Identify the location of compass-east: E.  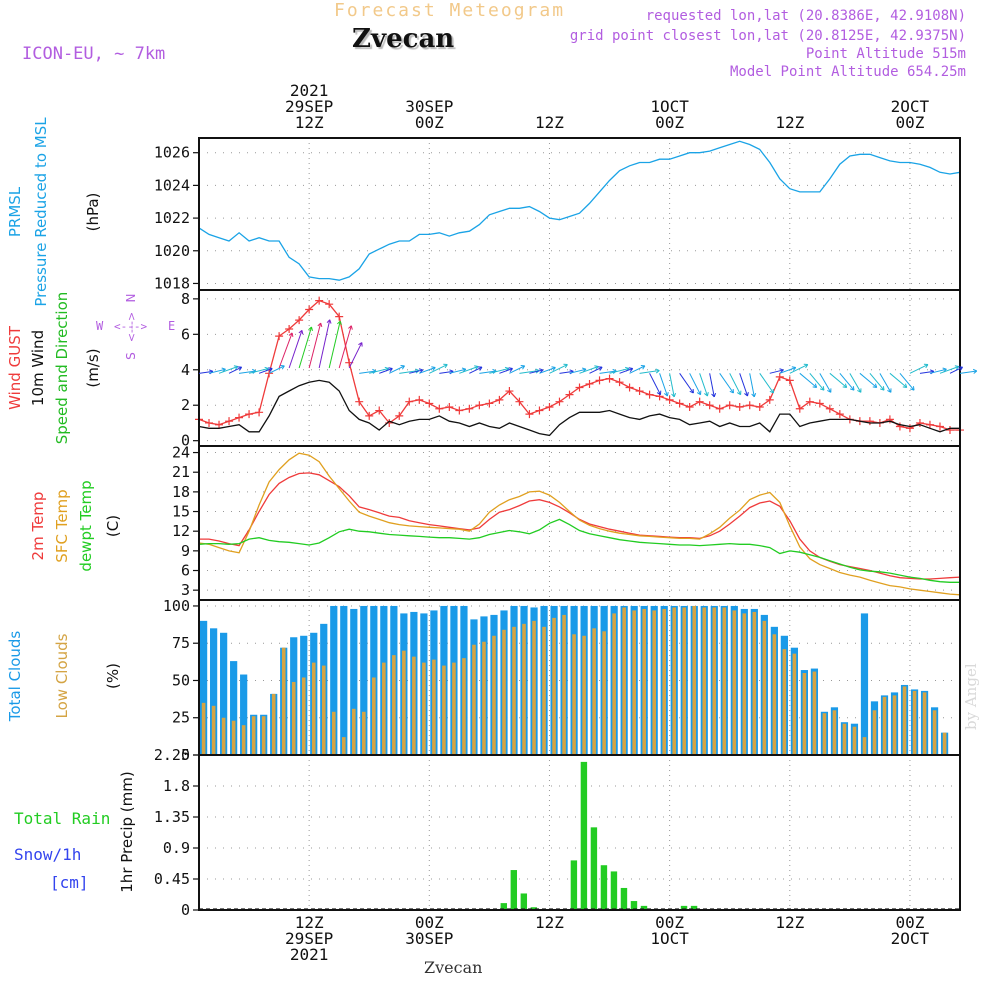
(171, 326).